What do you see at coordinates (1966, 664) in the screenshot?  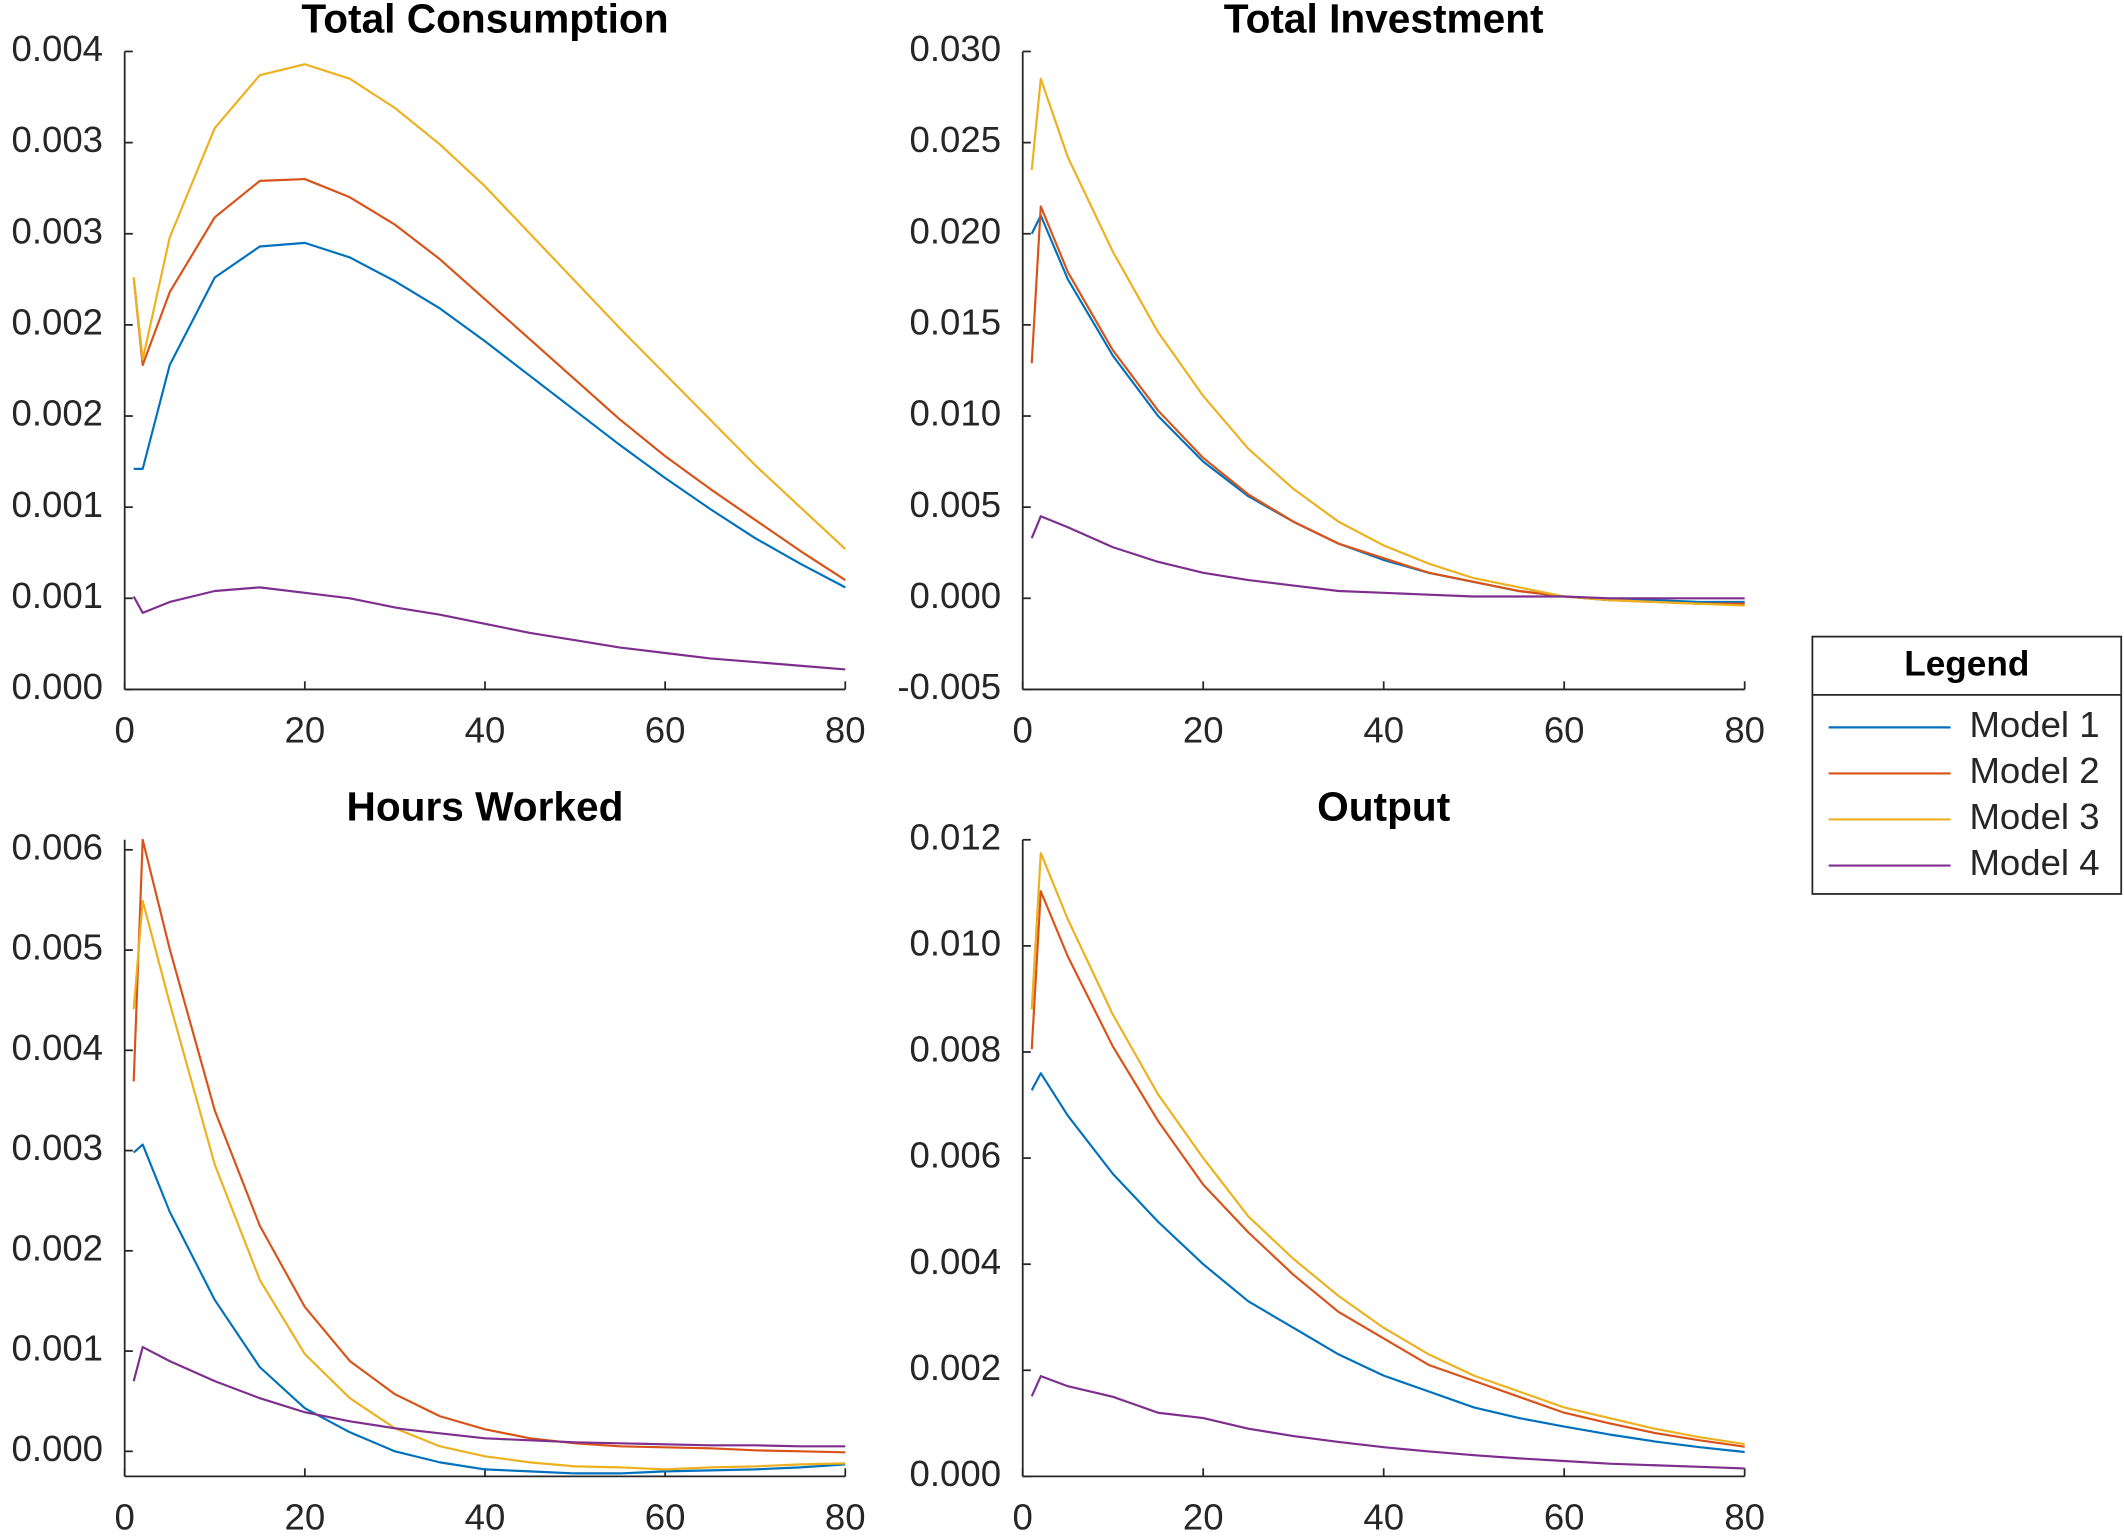 I see `legend-title: Legend` at bounding box center [1966, 664].